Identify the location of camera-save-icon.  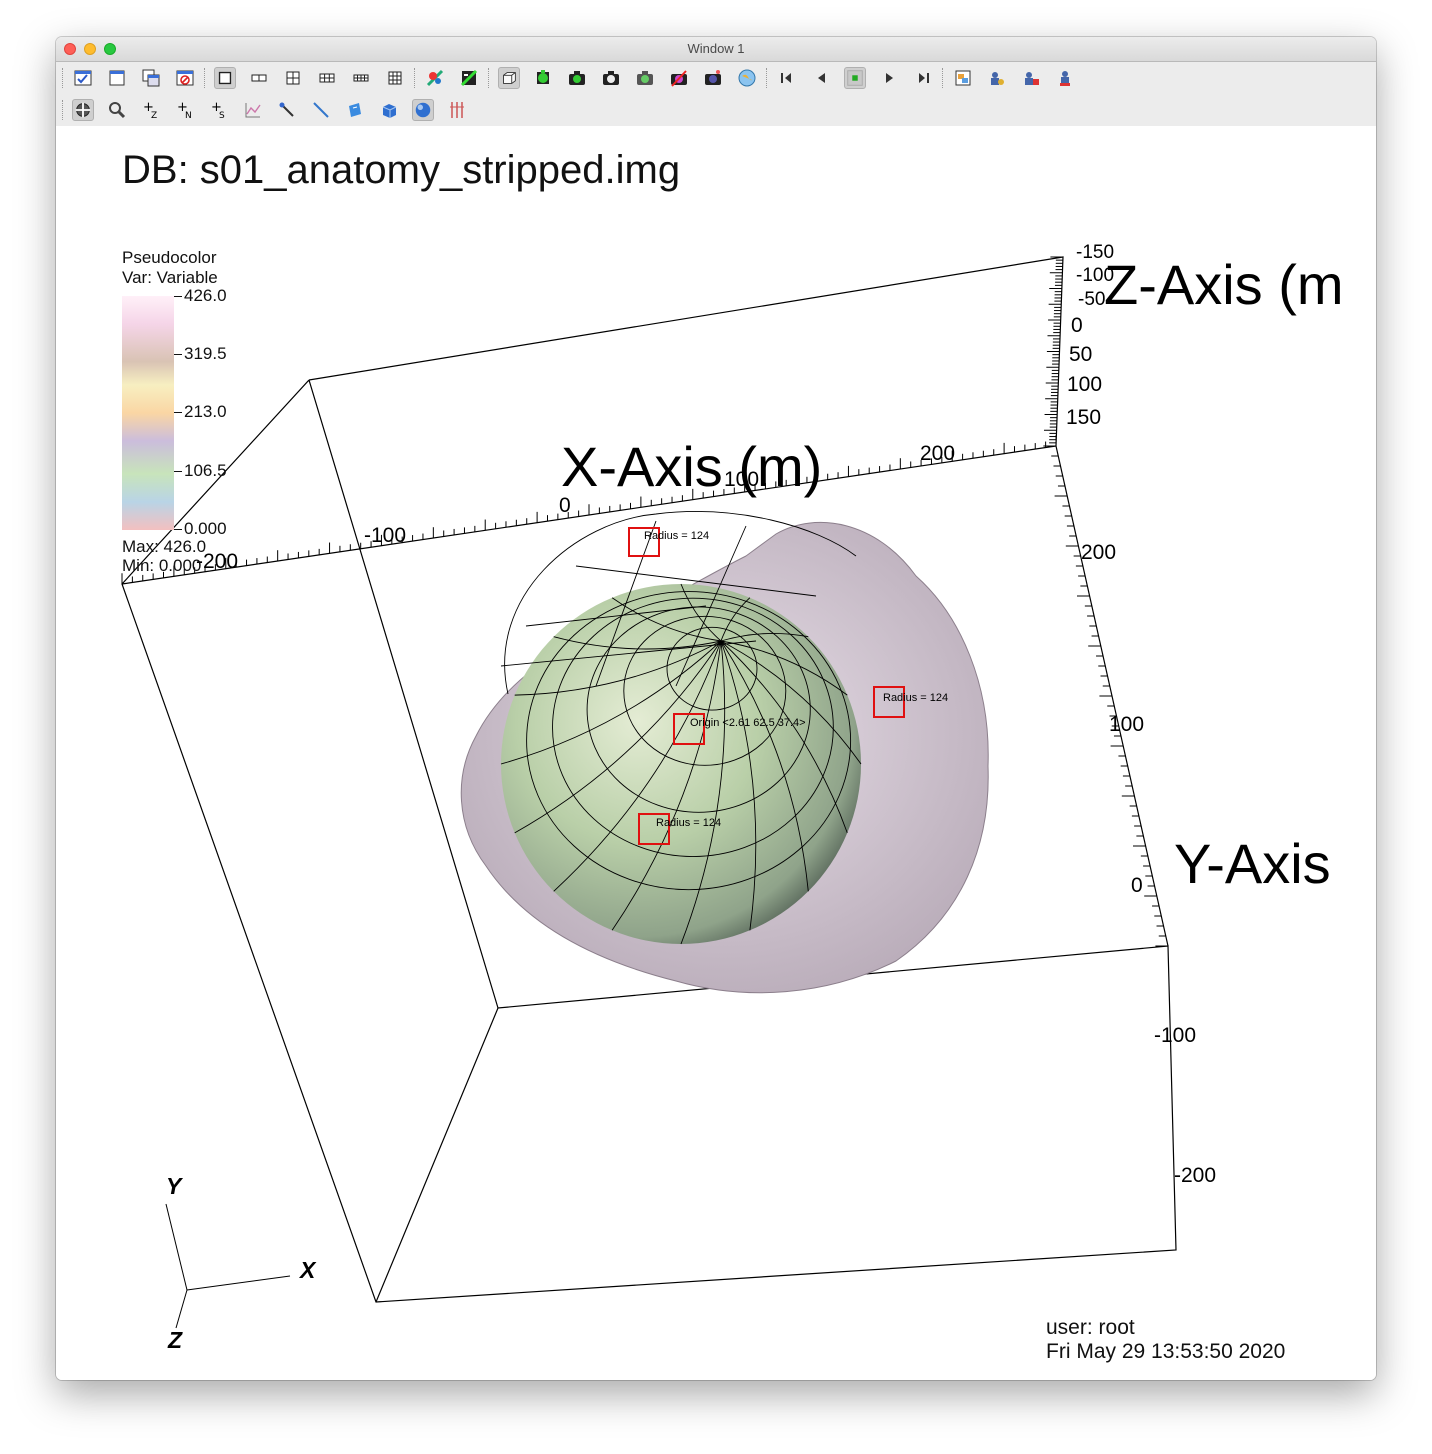
(611, 78).